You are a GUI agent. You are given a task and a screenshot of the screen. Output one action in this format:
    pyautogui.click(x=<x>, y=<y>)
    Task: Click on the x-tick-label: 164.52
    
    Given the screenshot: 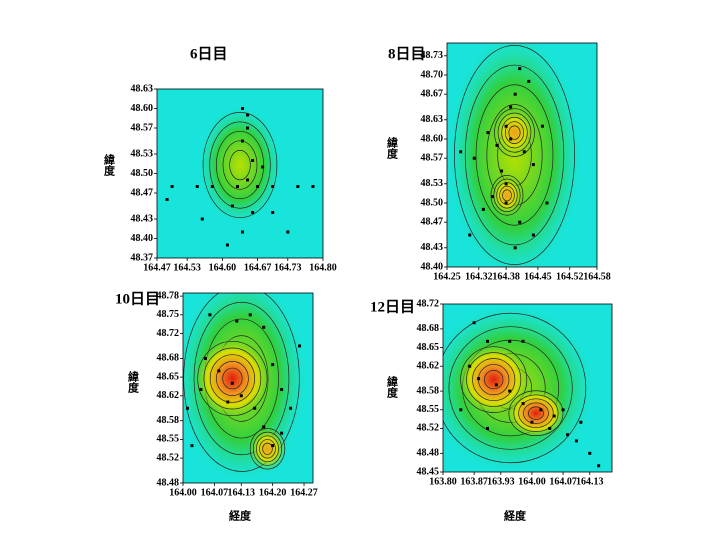 What is the action you would take?
    pyautogui.click(x=570, y=276)
    